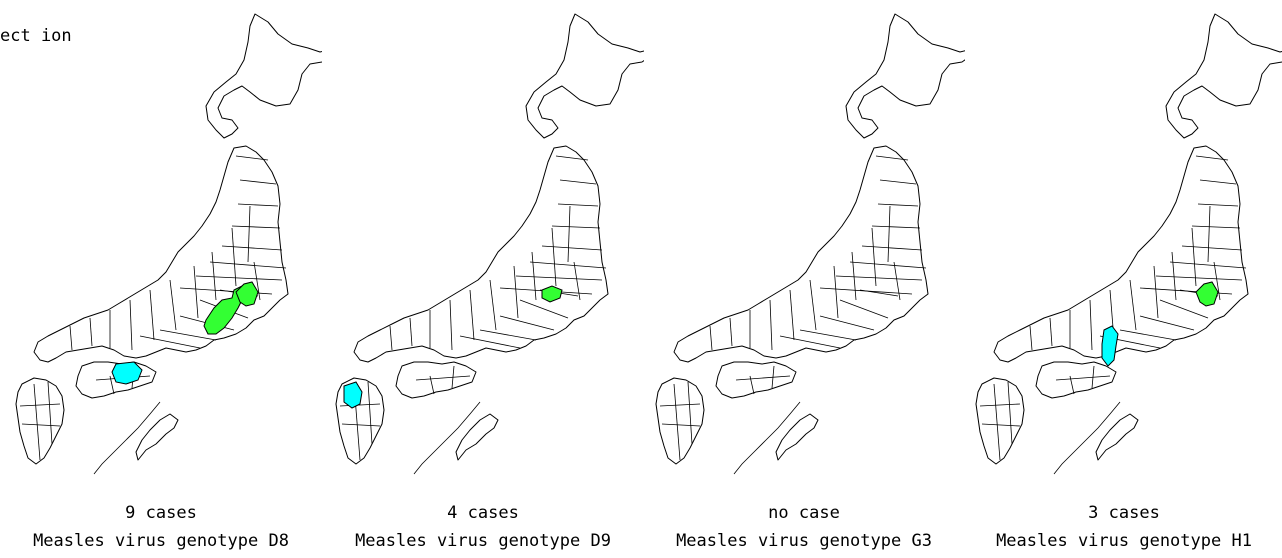 The width and height of the screenshot is (1282, 558). I want to click on case-count: 4 cases, so click(483, 513).